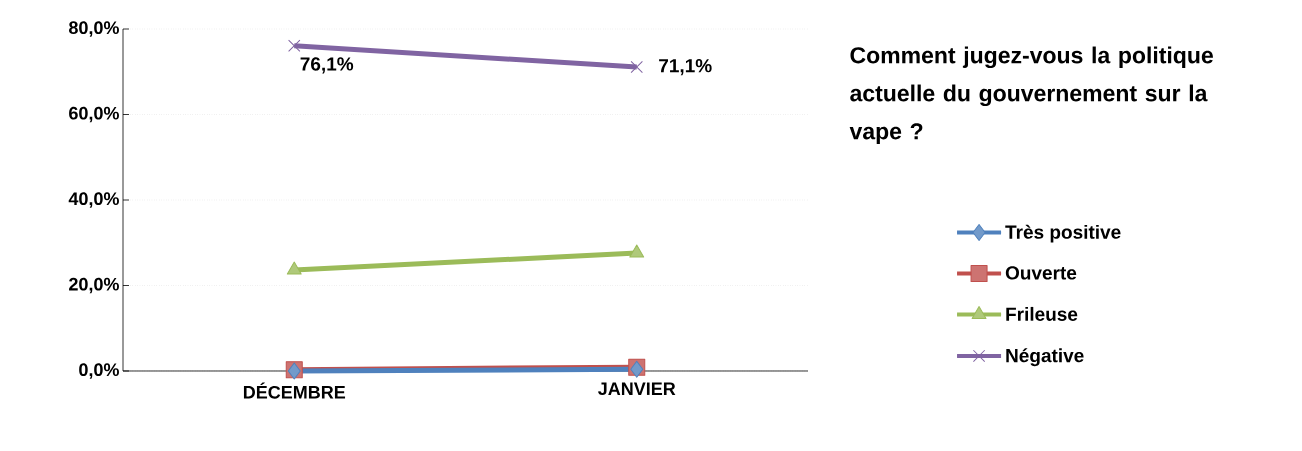  I want to click on legend-label: Négative, so click(1045, 357).